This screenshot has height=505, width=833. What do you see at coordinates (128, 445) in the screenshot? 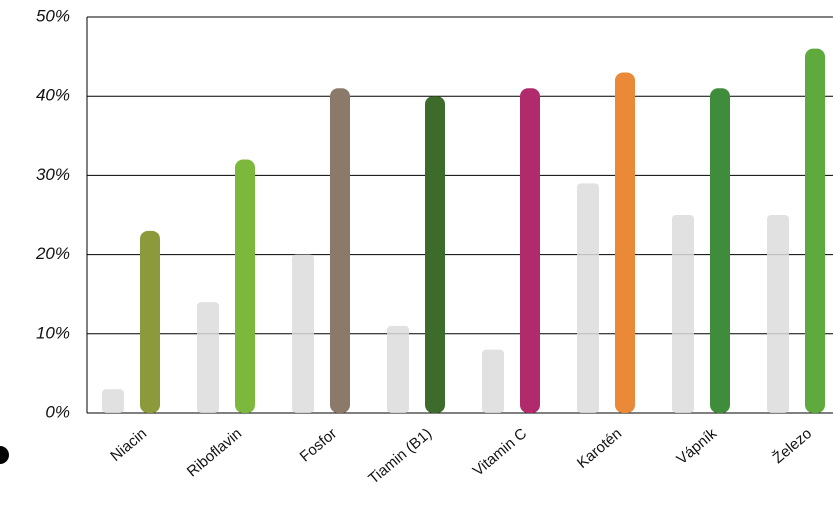
I see `x-tick-label: Niacin` at bounding box center [128, 445].